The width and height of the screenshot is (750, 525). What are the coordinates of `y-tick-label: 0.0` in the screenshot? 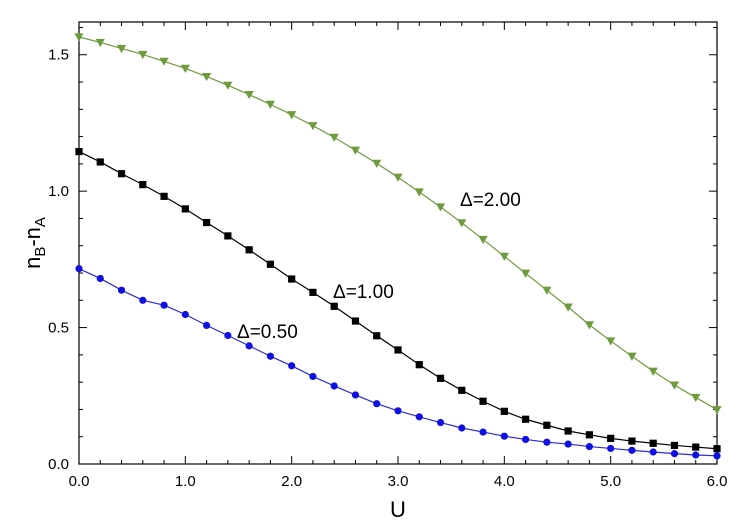 It's located at (58, 464).